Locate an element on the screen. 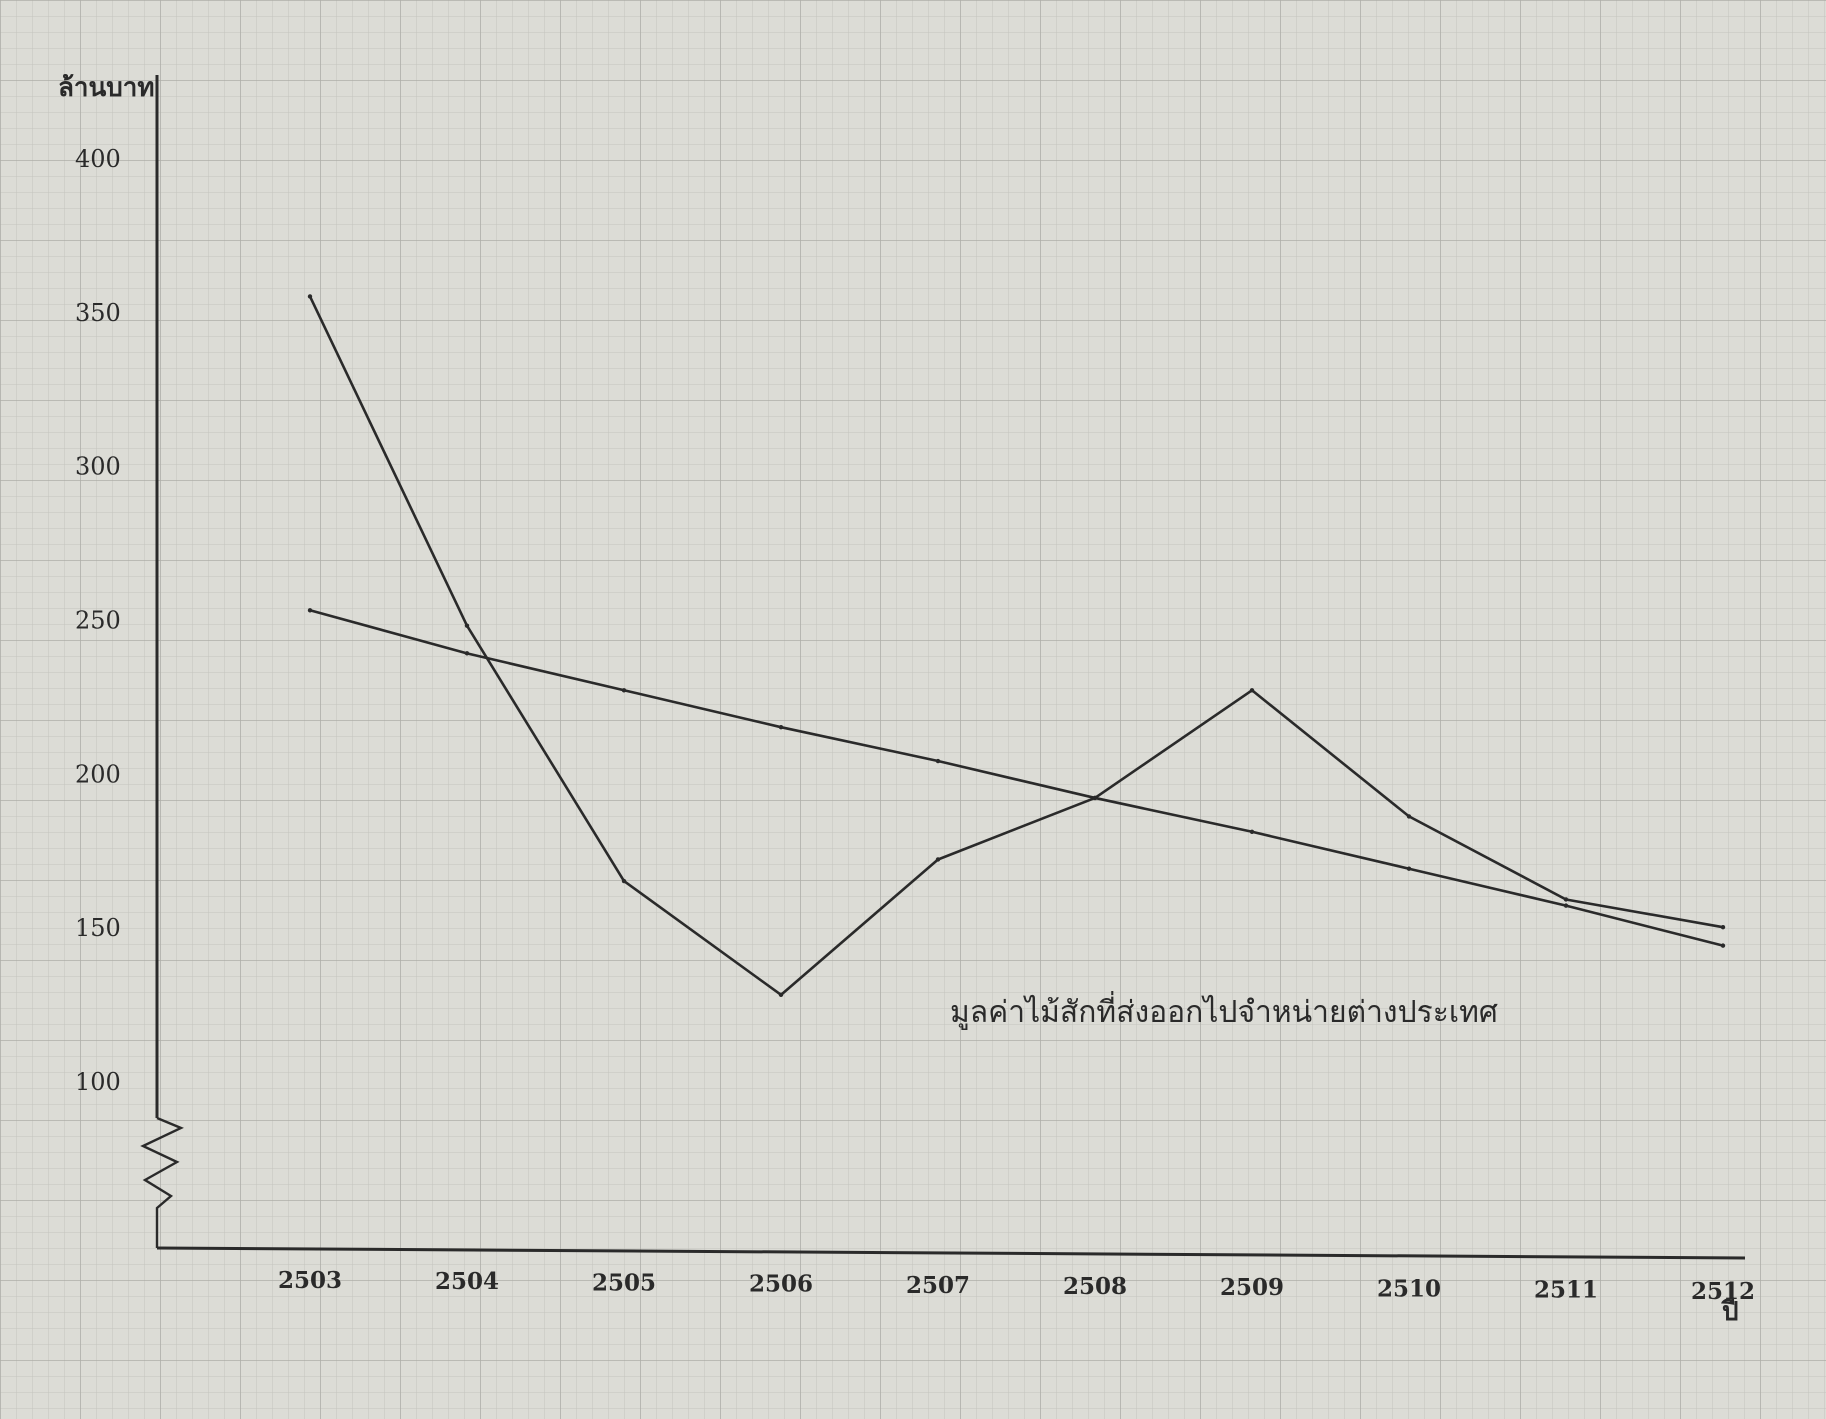 The image size is (1826, 1419). x-tick-label: 2508 is located at coordinates (1095, 1286).